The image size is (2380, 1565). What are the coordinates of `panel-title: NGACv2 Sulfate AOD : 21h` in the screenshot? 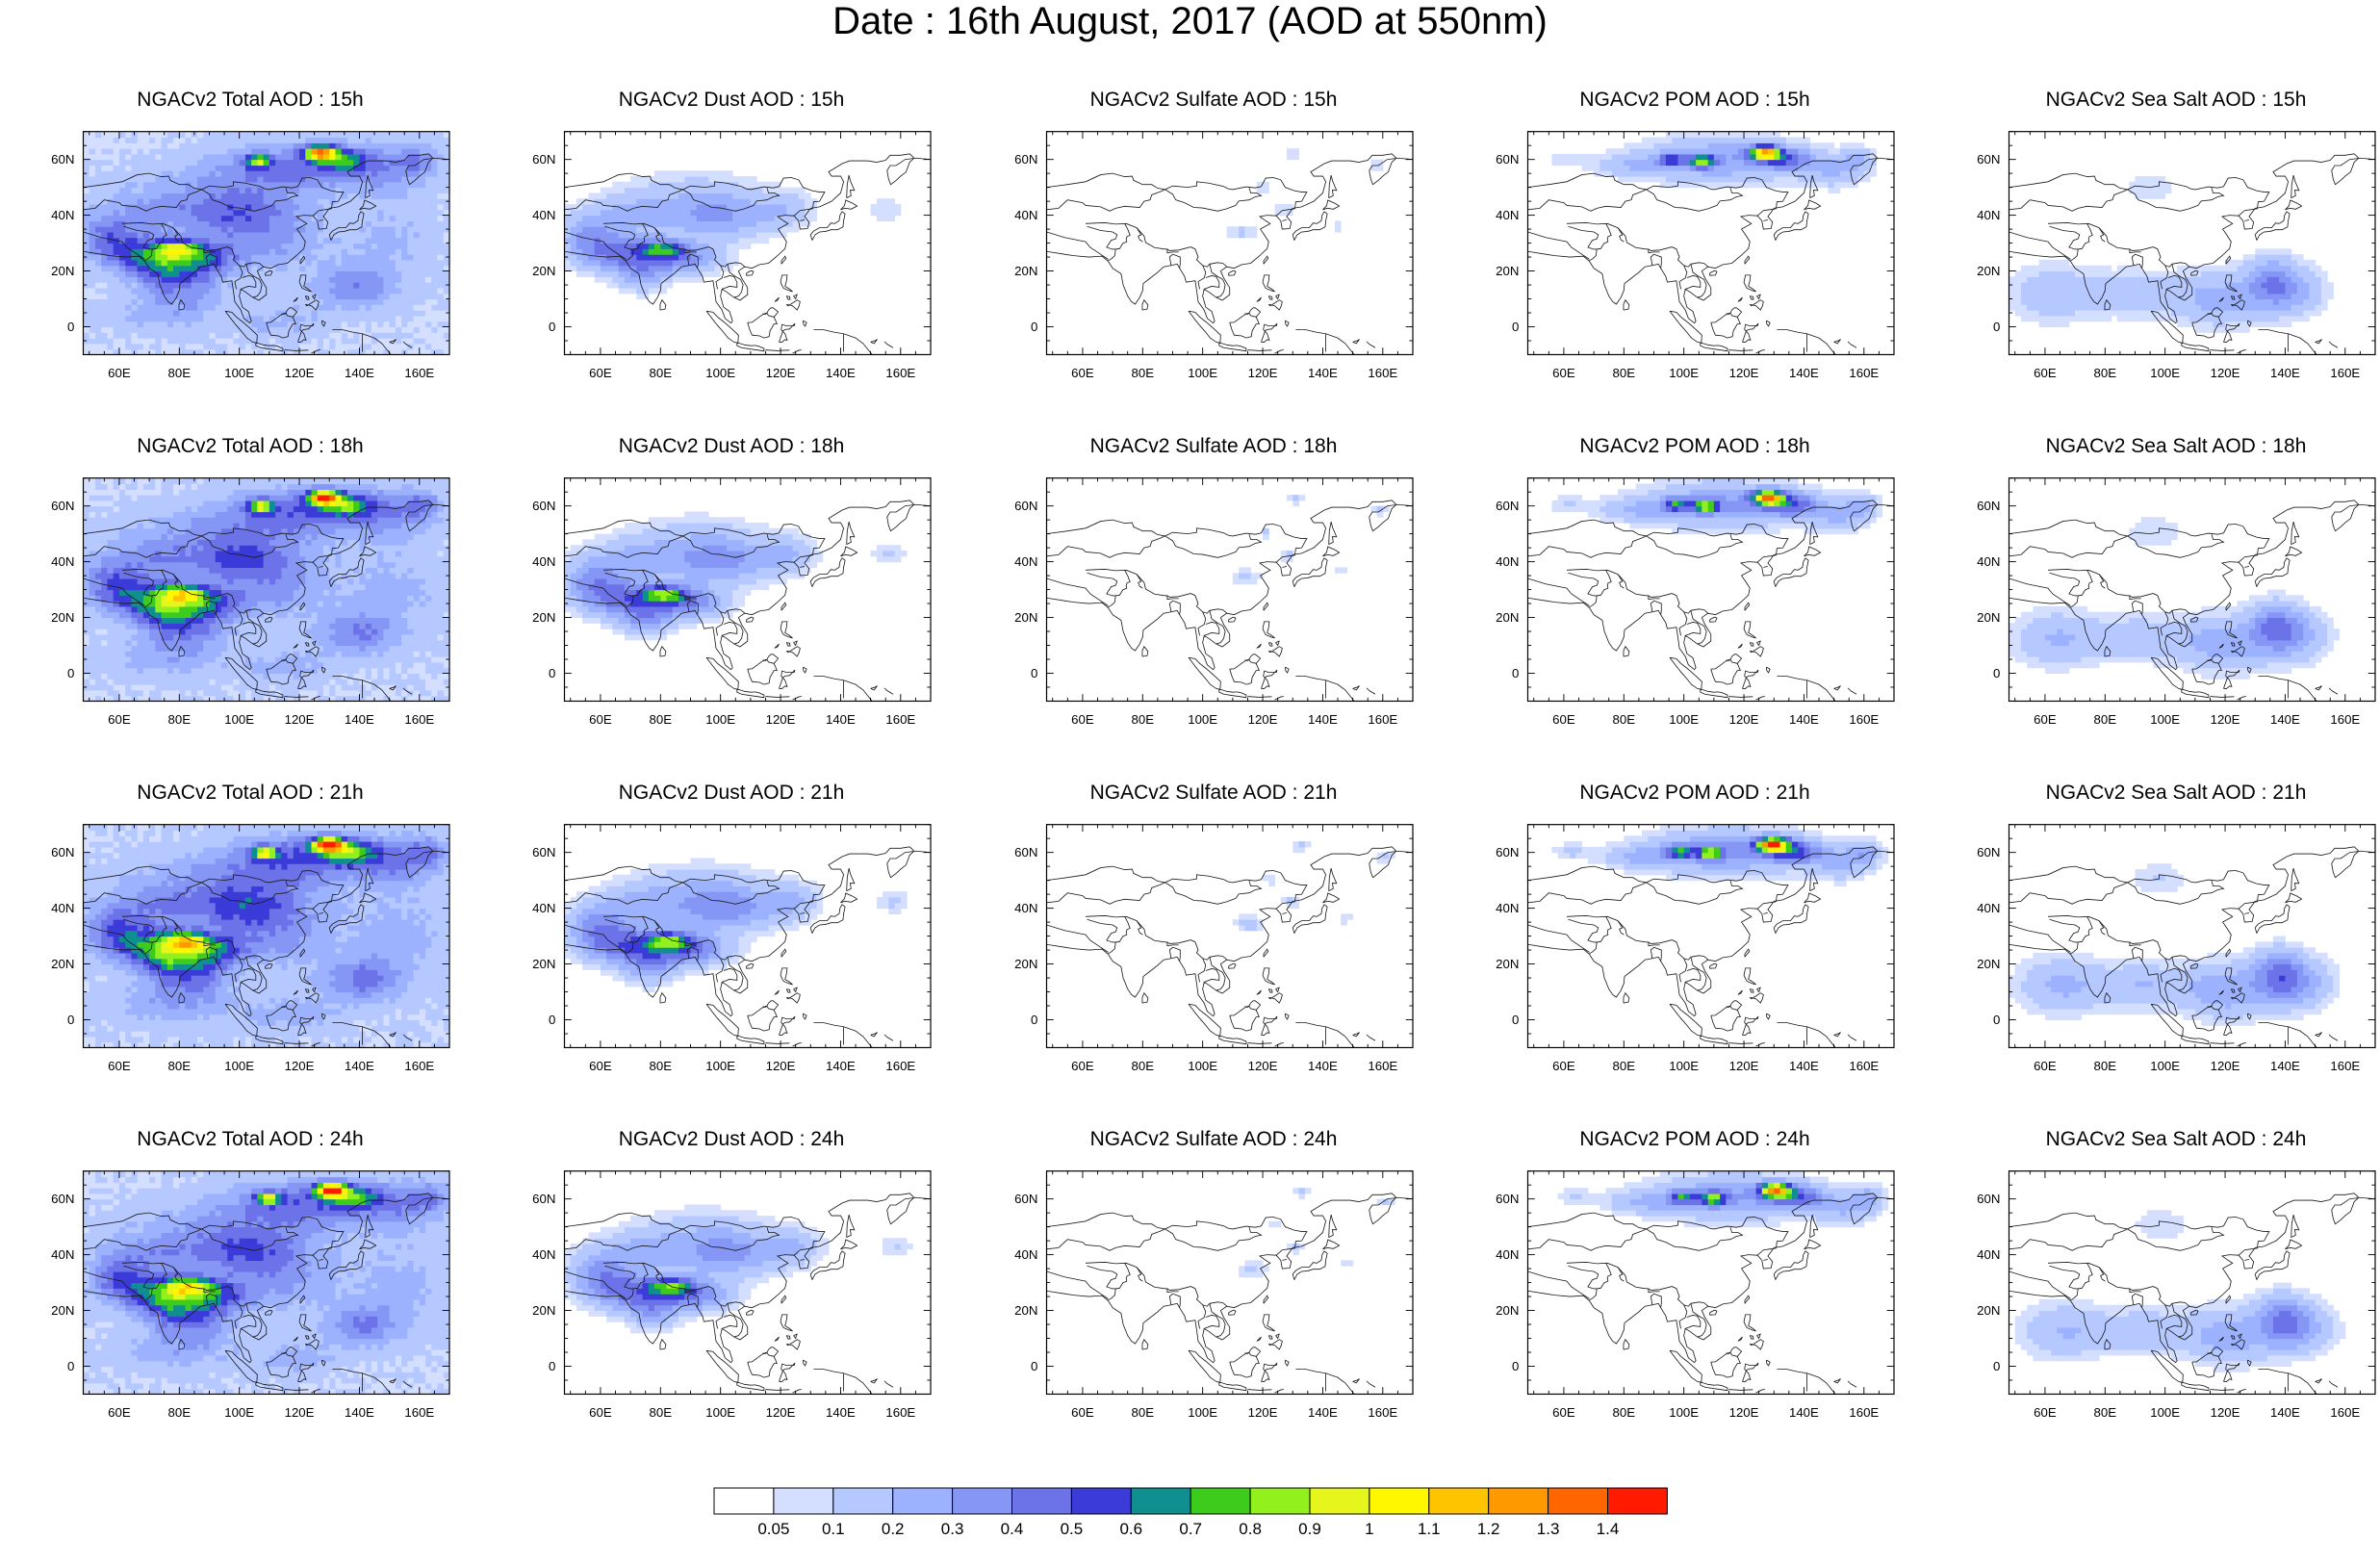 It's located at (1213, 793).